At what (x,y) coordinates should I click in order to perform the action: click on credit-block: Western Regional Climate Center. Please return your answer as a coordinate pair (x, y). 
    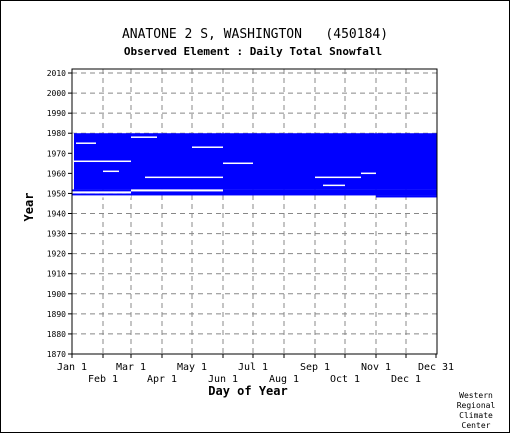
    Looking at the image, I should click on (476, 410).